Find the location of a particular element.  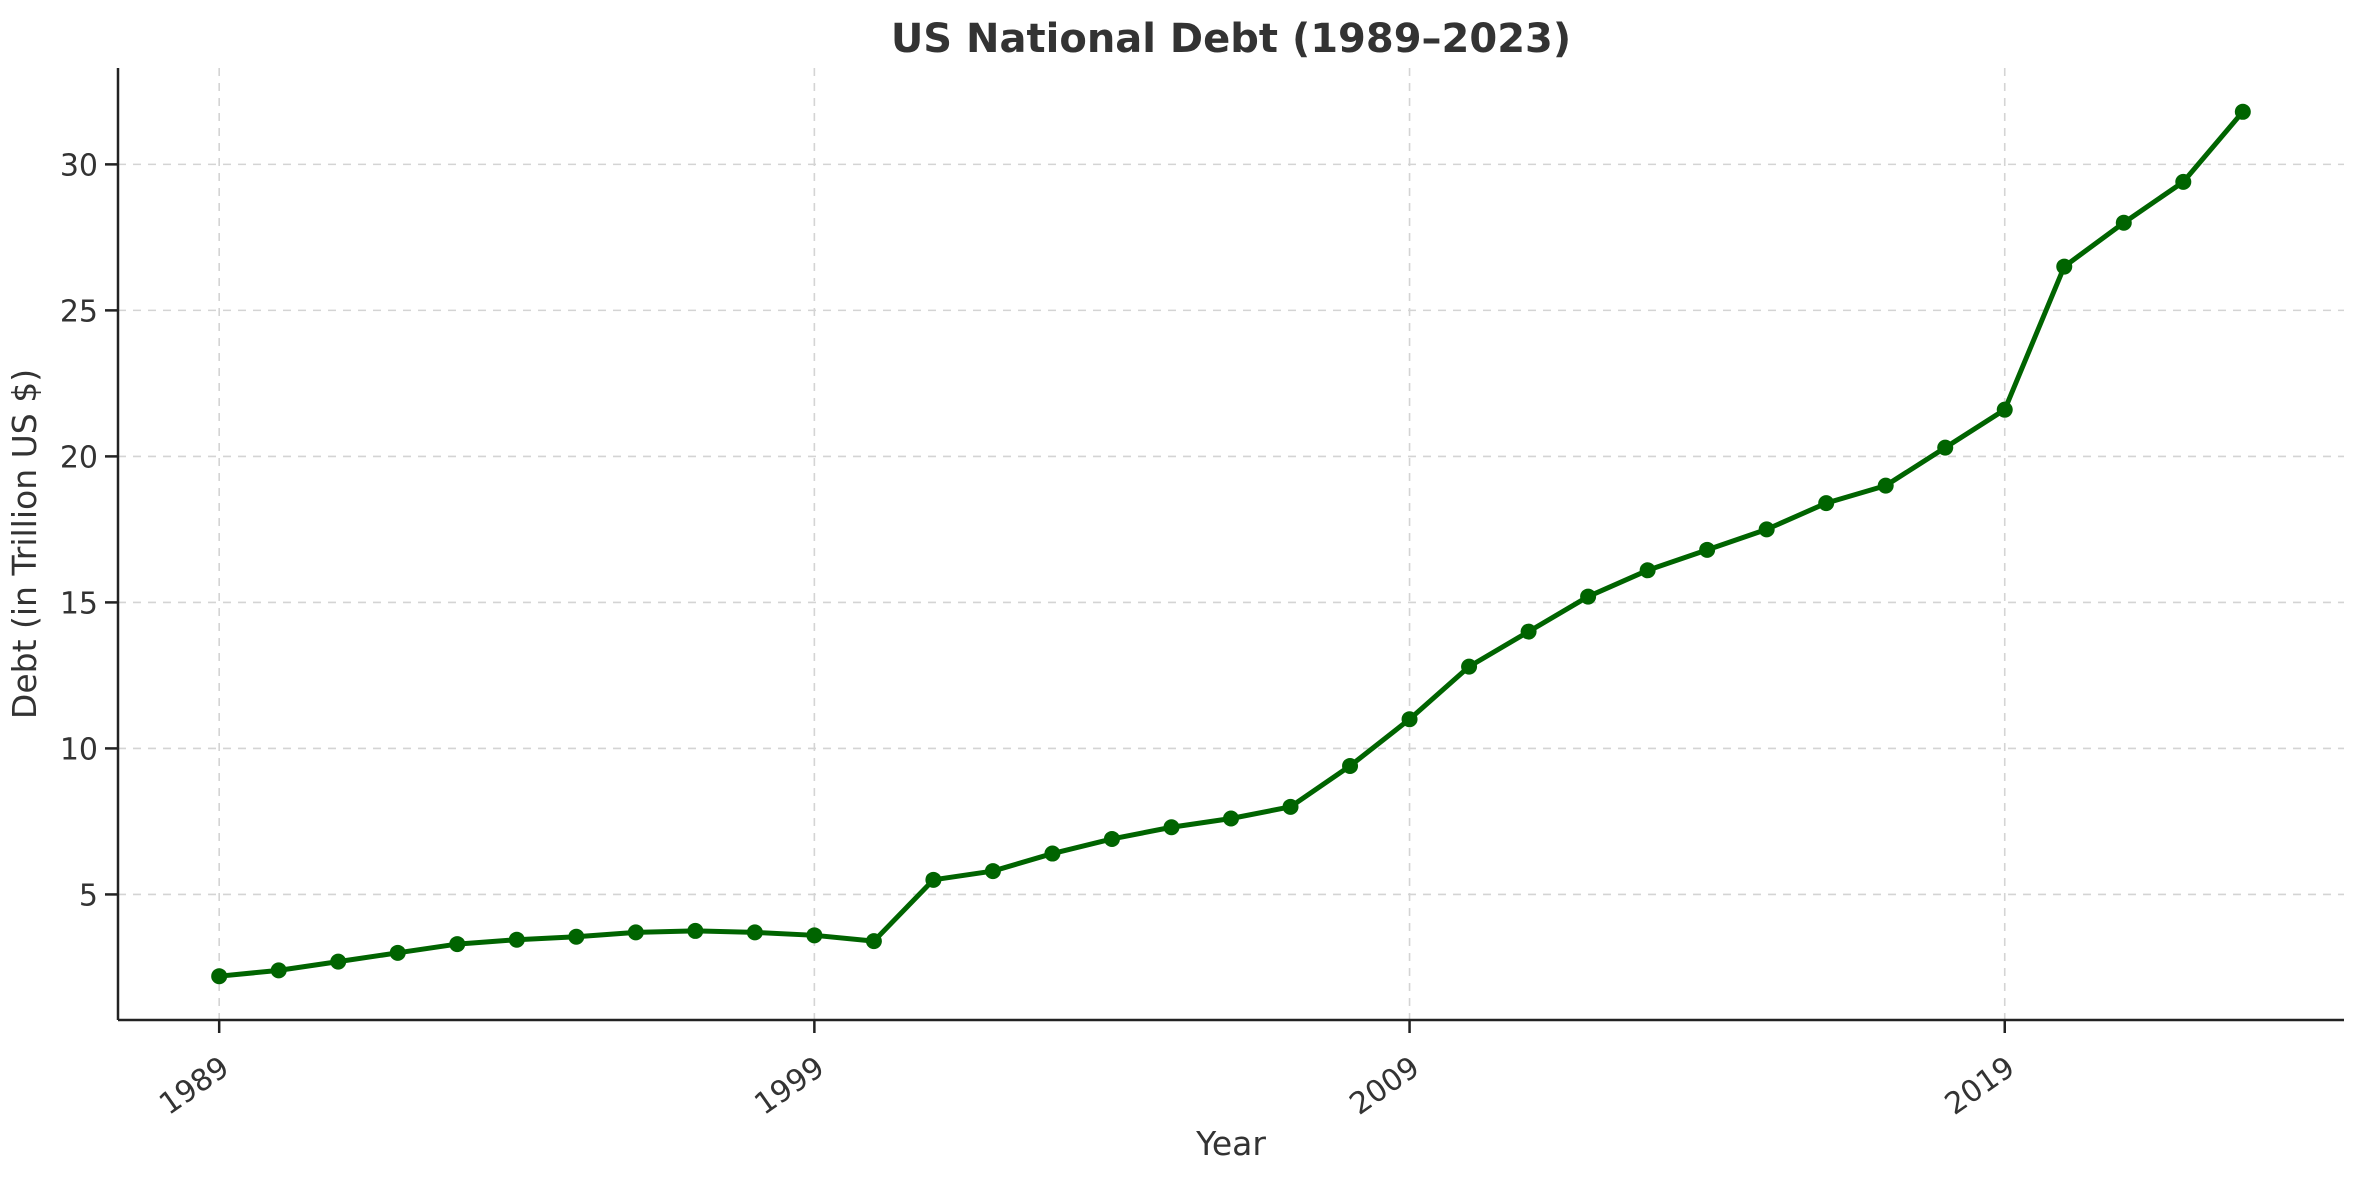

x-axis-label: Year is located at coordinates (1230, 1143).